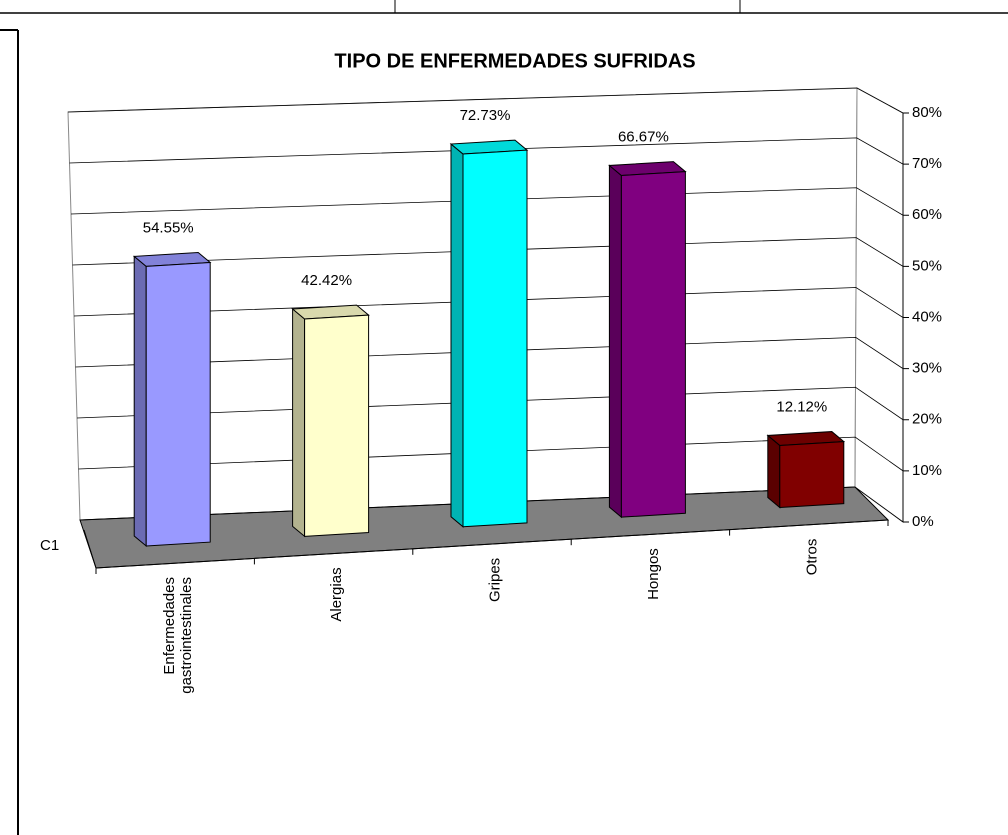 The height and width of the screenshot is (835, 1008). What do you see at coordinates (927, 470) in the screenshot?
I see `y-tick-label: 10%` at bounding box center [927, 470].